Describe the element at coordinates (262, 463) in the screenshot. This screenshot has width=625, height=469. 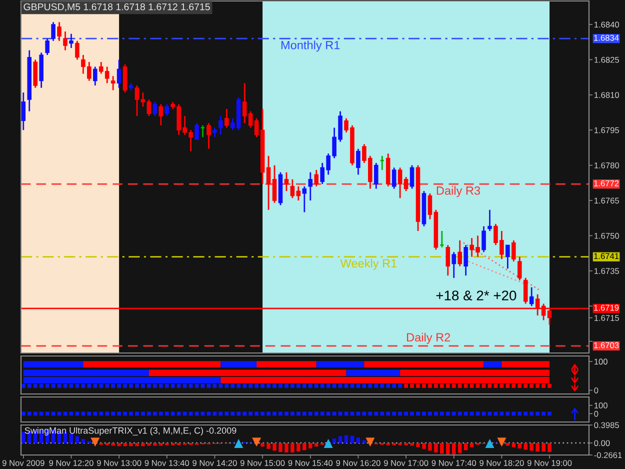
I see `x-tick-label: 9 Nov 15:00` at that location.